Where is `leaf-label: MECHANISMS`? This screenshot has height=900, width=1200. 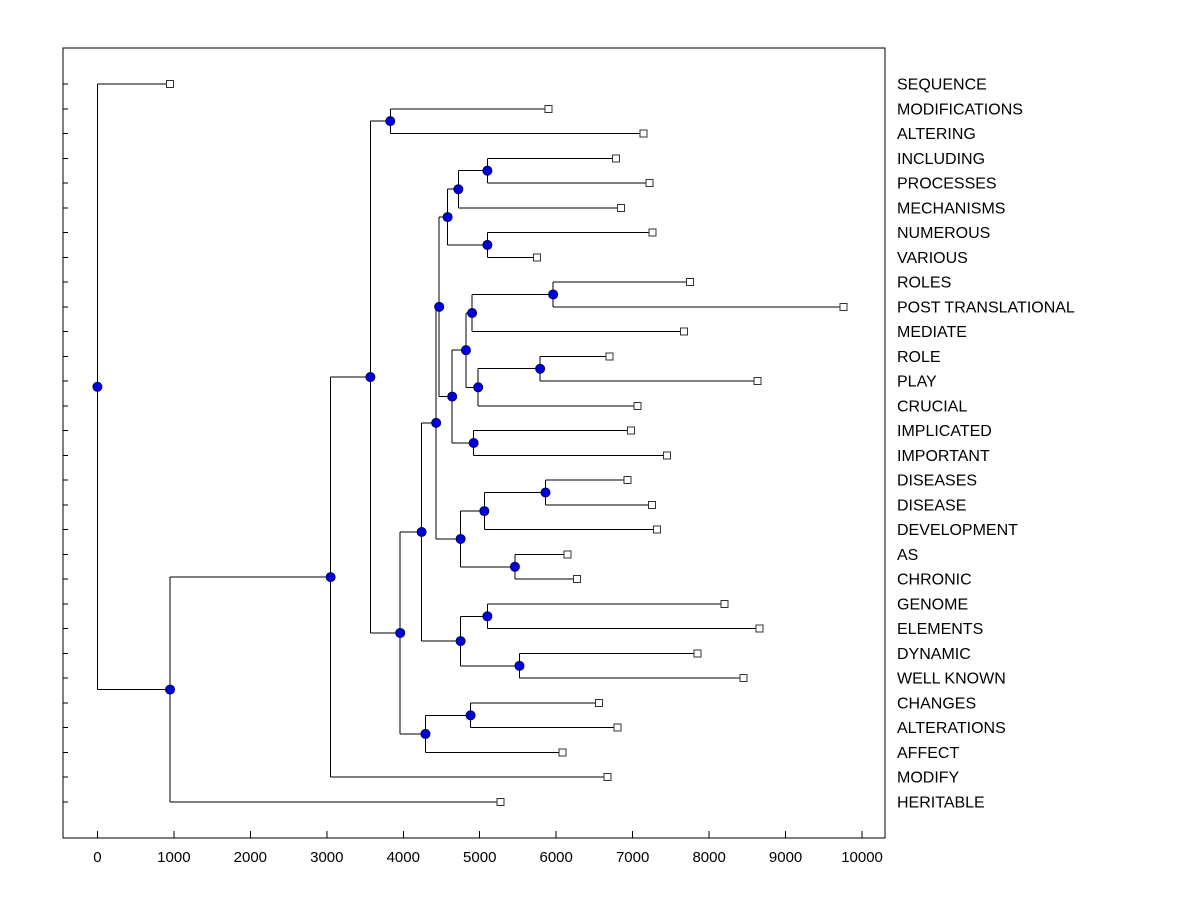
leaf-label: MECHANISMS is located at coordinates (951, 208).